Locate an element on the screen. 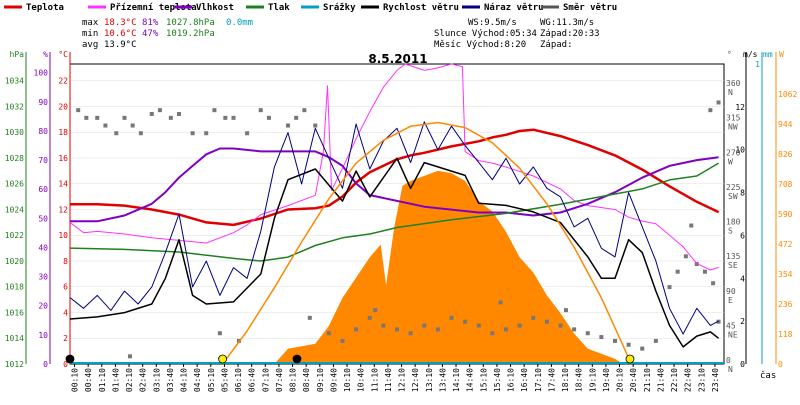 This screenshot has width=800, height=405. tick-label-temp: 4 is located at coordinates (65, 312).